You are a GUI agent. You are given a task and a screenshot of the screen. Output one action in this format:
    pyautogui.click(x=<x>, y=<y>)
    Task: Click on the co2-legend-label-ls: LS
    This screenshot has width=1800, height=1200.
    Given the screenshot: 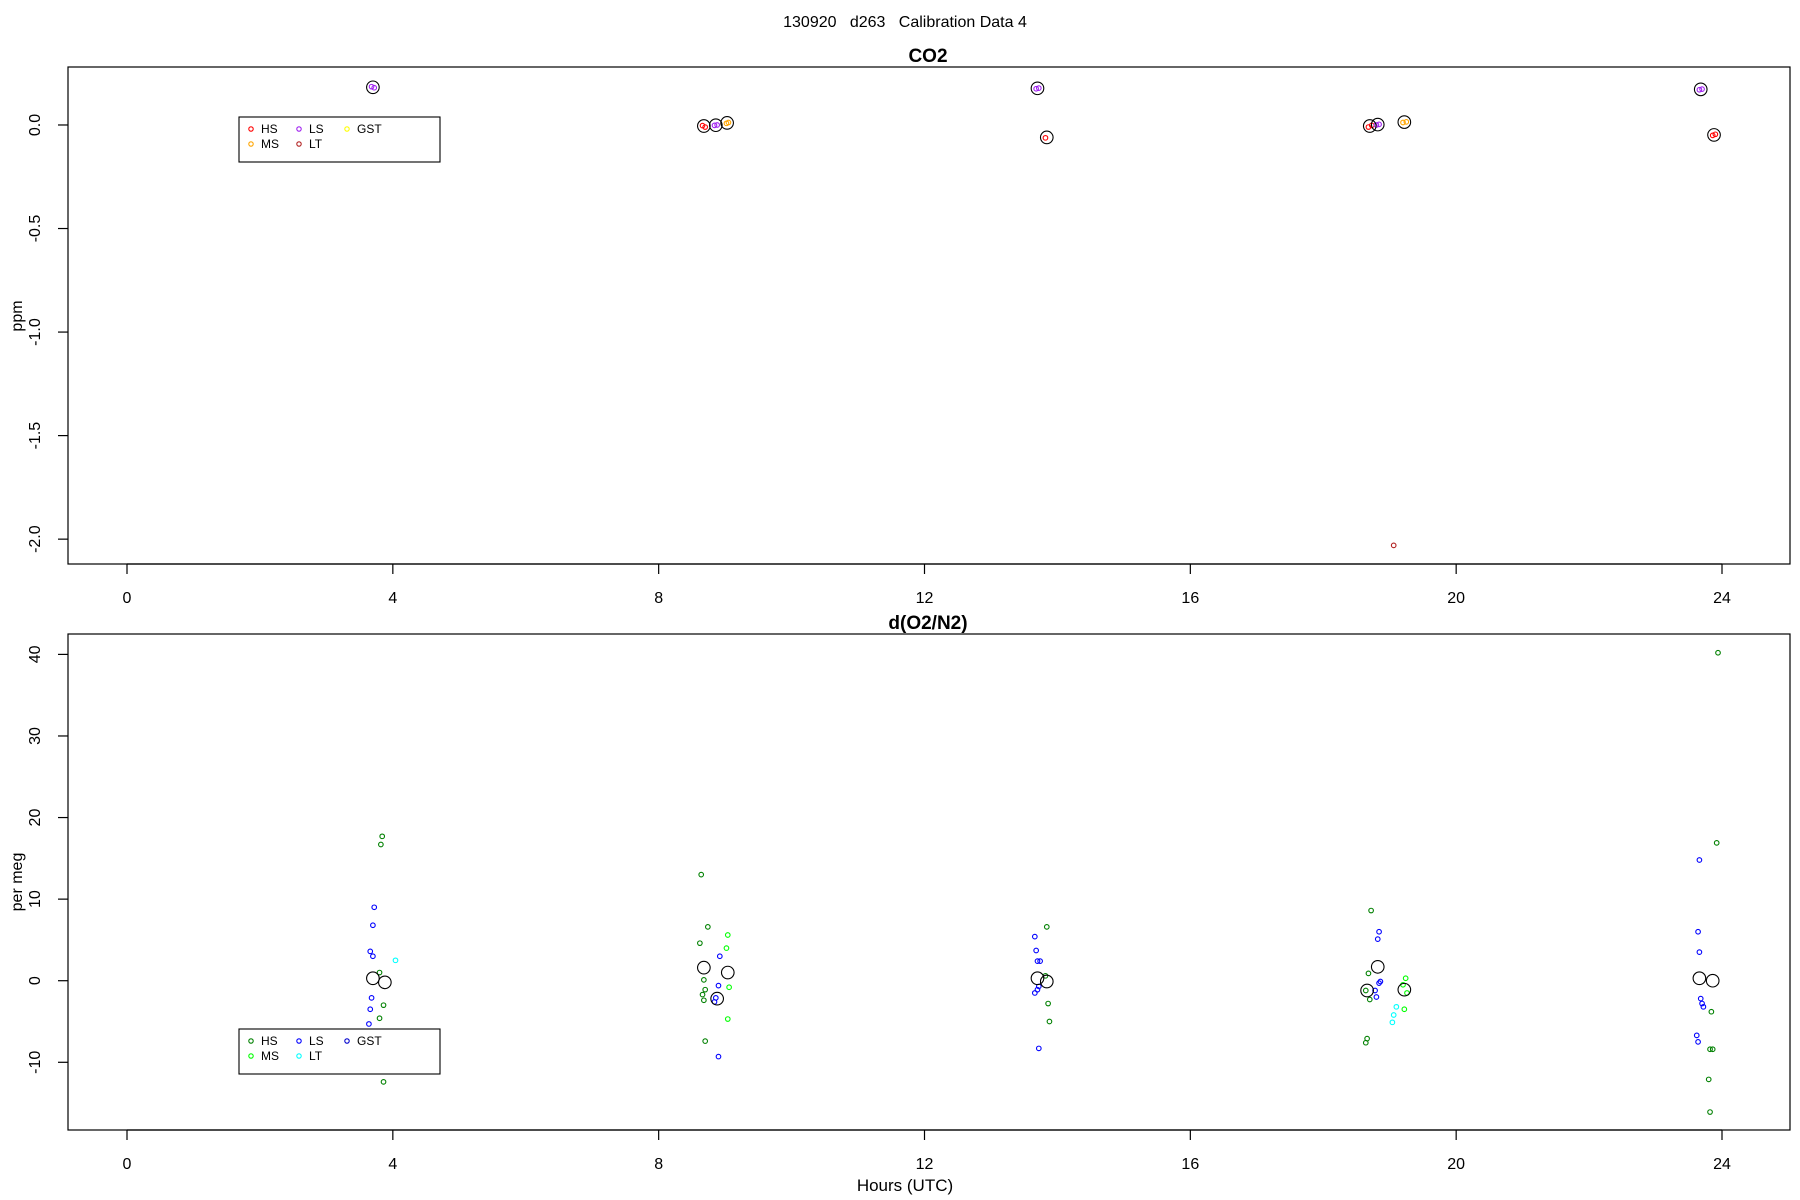 What is the action you would take?
    pyautogui.click(x=316, y=129)
    